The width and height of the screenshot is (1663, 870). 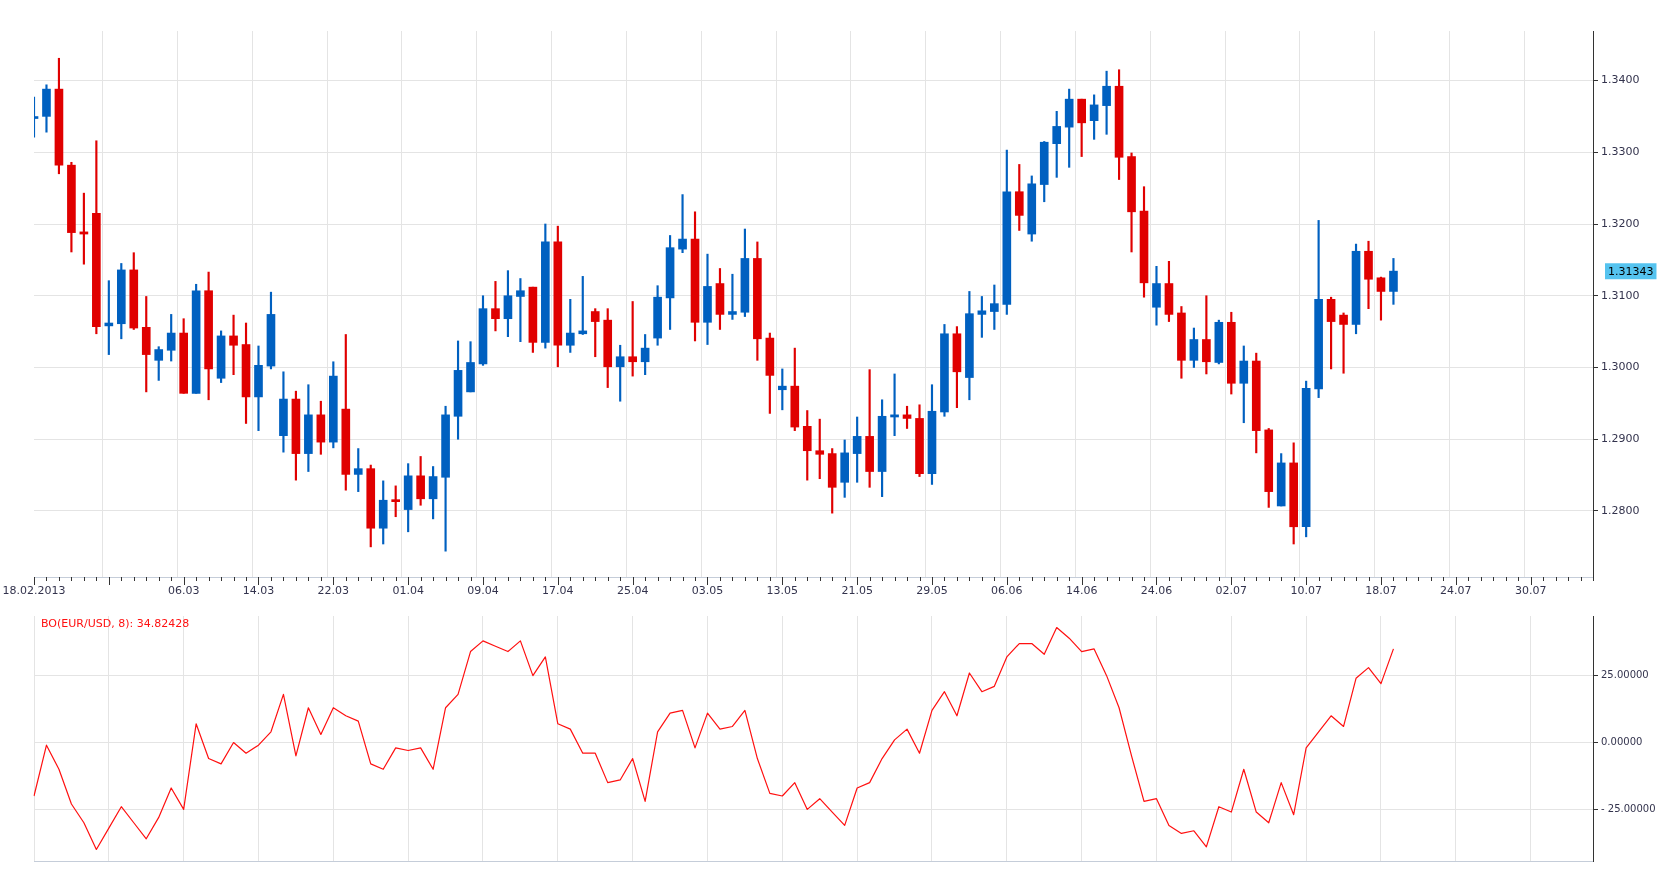 What do you see at coordinates (1620, 223) in the screenshot?
I see `y-tick-label: 1.3200` at bounding box center [1620, 223].